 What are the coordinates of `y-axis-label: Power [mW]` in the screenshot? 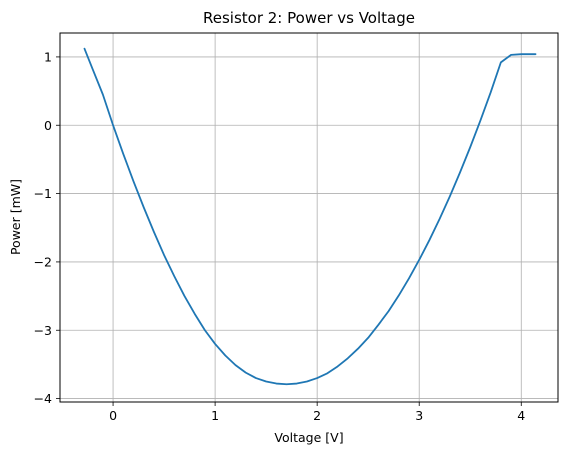 It's located at (15, 217).